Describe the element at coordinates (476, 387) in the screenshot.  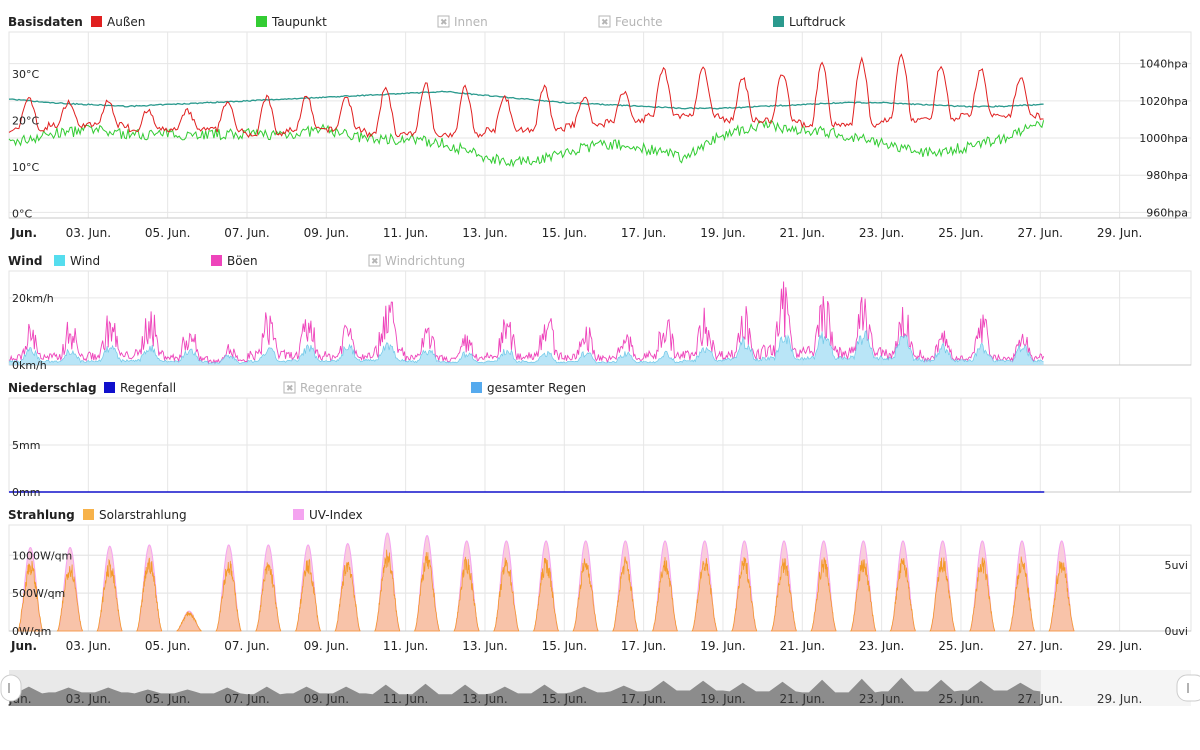
I see `legend-swatch-gesamter-regen` at that location.